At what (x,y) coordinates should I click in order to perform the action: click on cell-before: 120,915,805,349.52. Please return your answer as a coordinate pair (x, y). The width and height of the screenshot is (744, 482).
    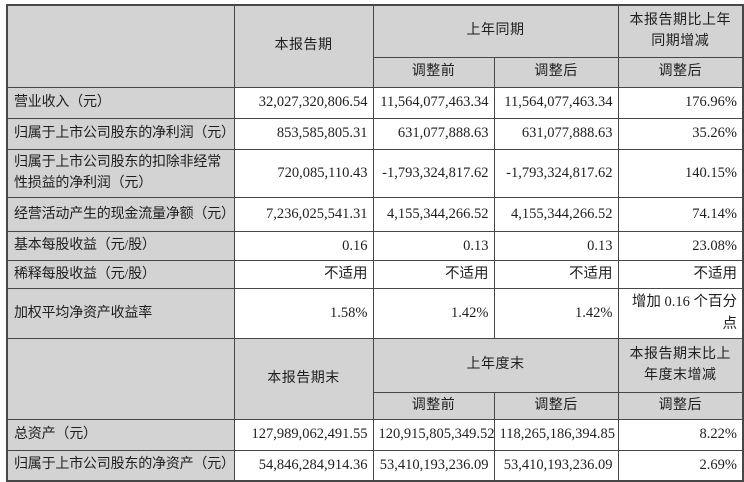
    Looking at the image, I should click on (433, 434).